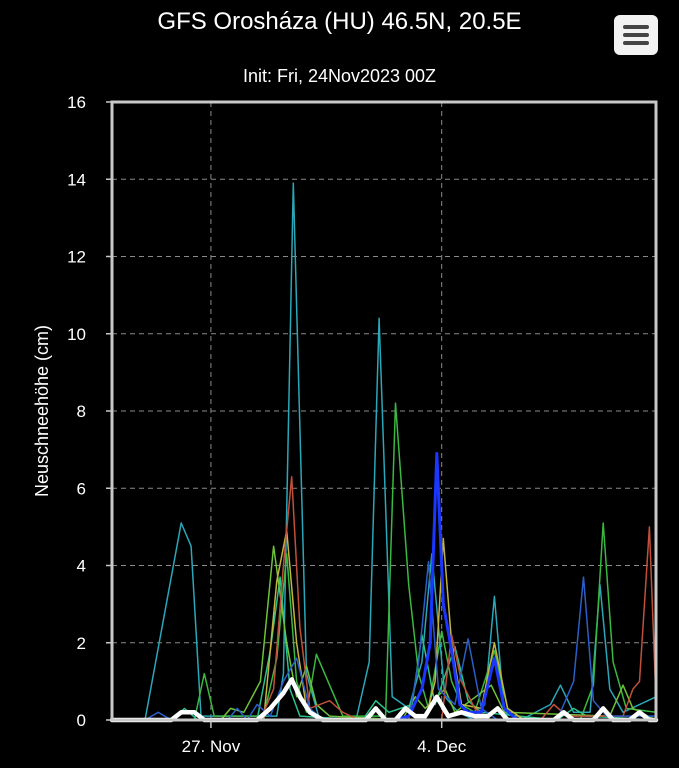 The height and width of the screenshot is (768, 679). I want to click on y-tick-label: 0, so click(81, 720).